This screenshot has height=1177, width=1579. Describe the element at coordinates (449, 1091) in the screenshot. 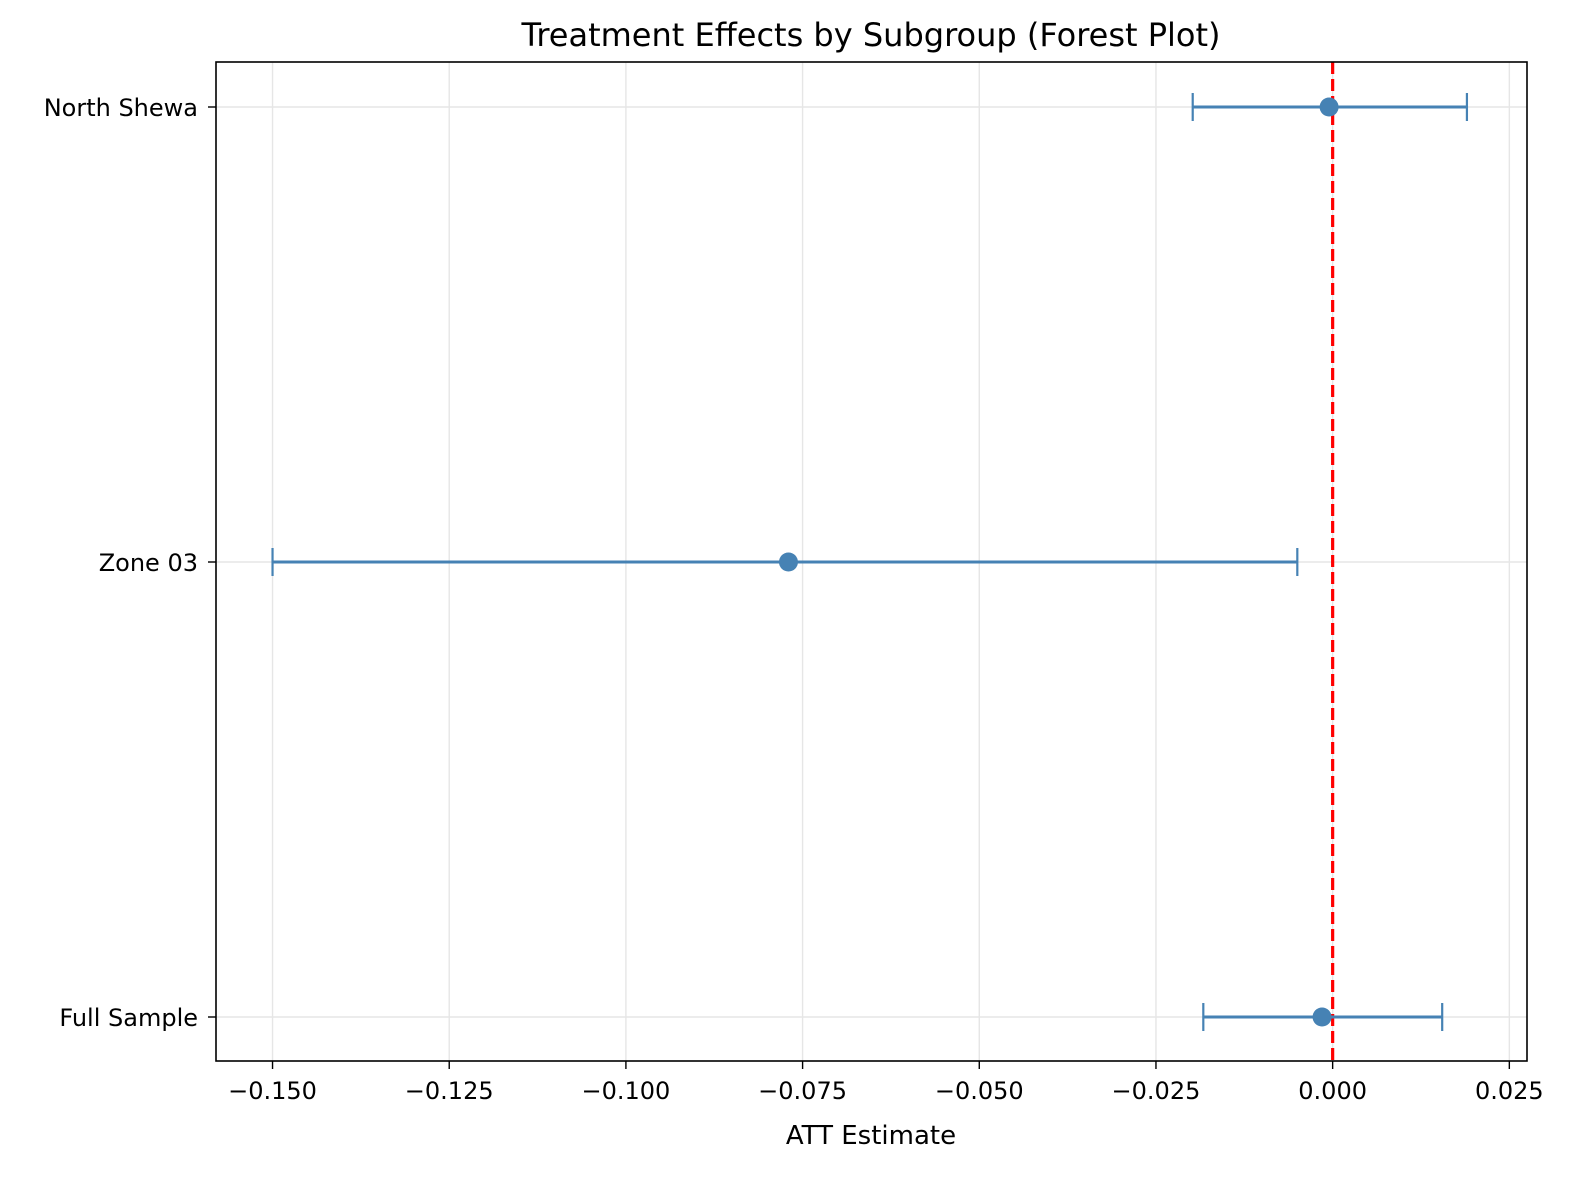

I see `x-tick-label: −0.125` at that location.